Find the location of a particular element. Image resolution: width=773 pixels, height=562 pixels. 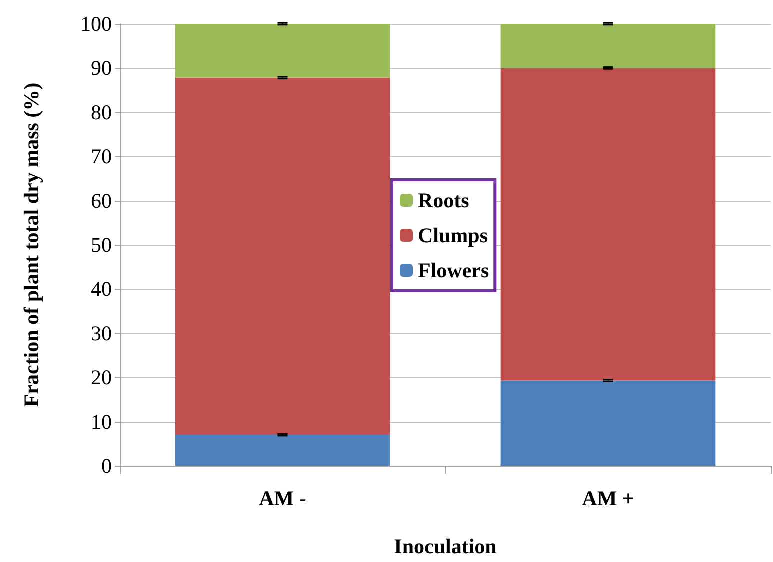

y-tick-label: 30 is located at coordinates (101, 333).